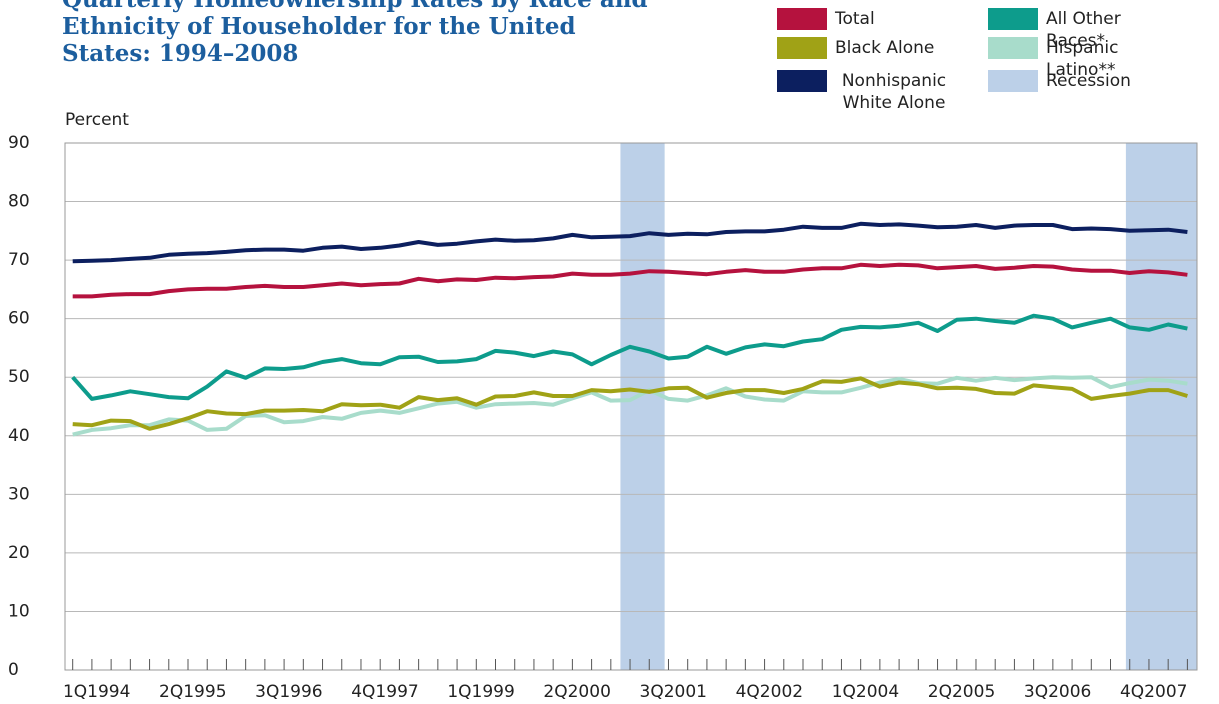 Image resolution: width=1219 pixels, height=704 pixels. Describe the element at coordinates (19, 377) in the screenshot. I see `y-tick-label: 50` at that location.